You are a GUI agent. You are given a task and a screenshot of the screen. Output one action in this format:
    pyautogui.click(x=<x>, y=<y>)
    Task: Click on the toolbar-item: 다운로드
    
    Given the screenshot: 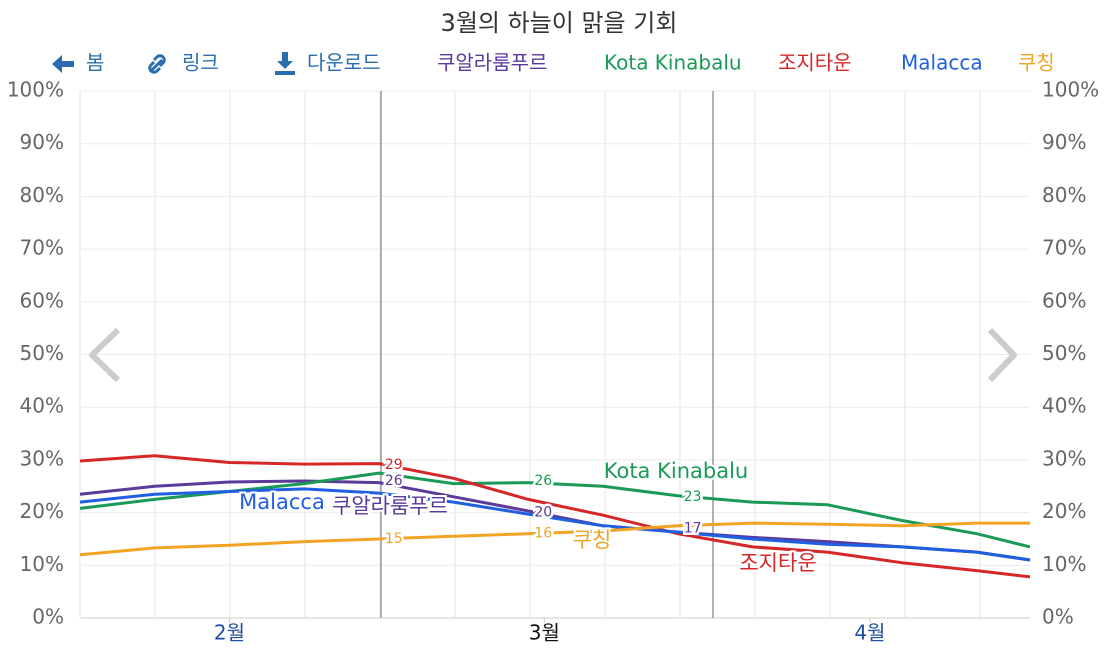 What is the action you would take?
    pyautogui.click(x=344, y=63)
    